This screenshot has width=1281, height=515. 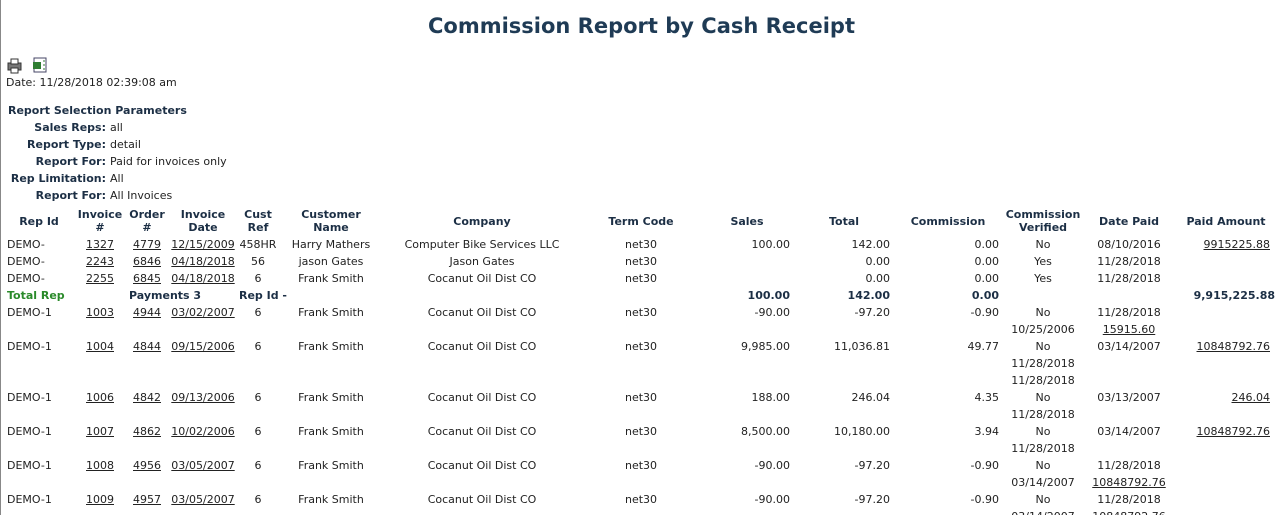 I want to click on invoice-date: 10/02/2006, so click(x=203, y=431).